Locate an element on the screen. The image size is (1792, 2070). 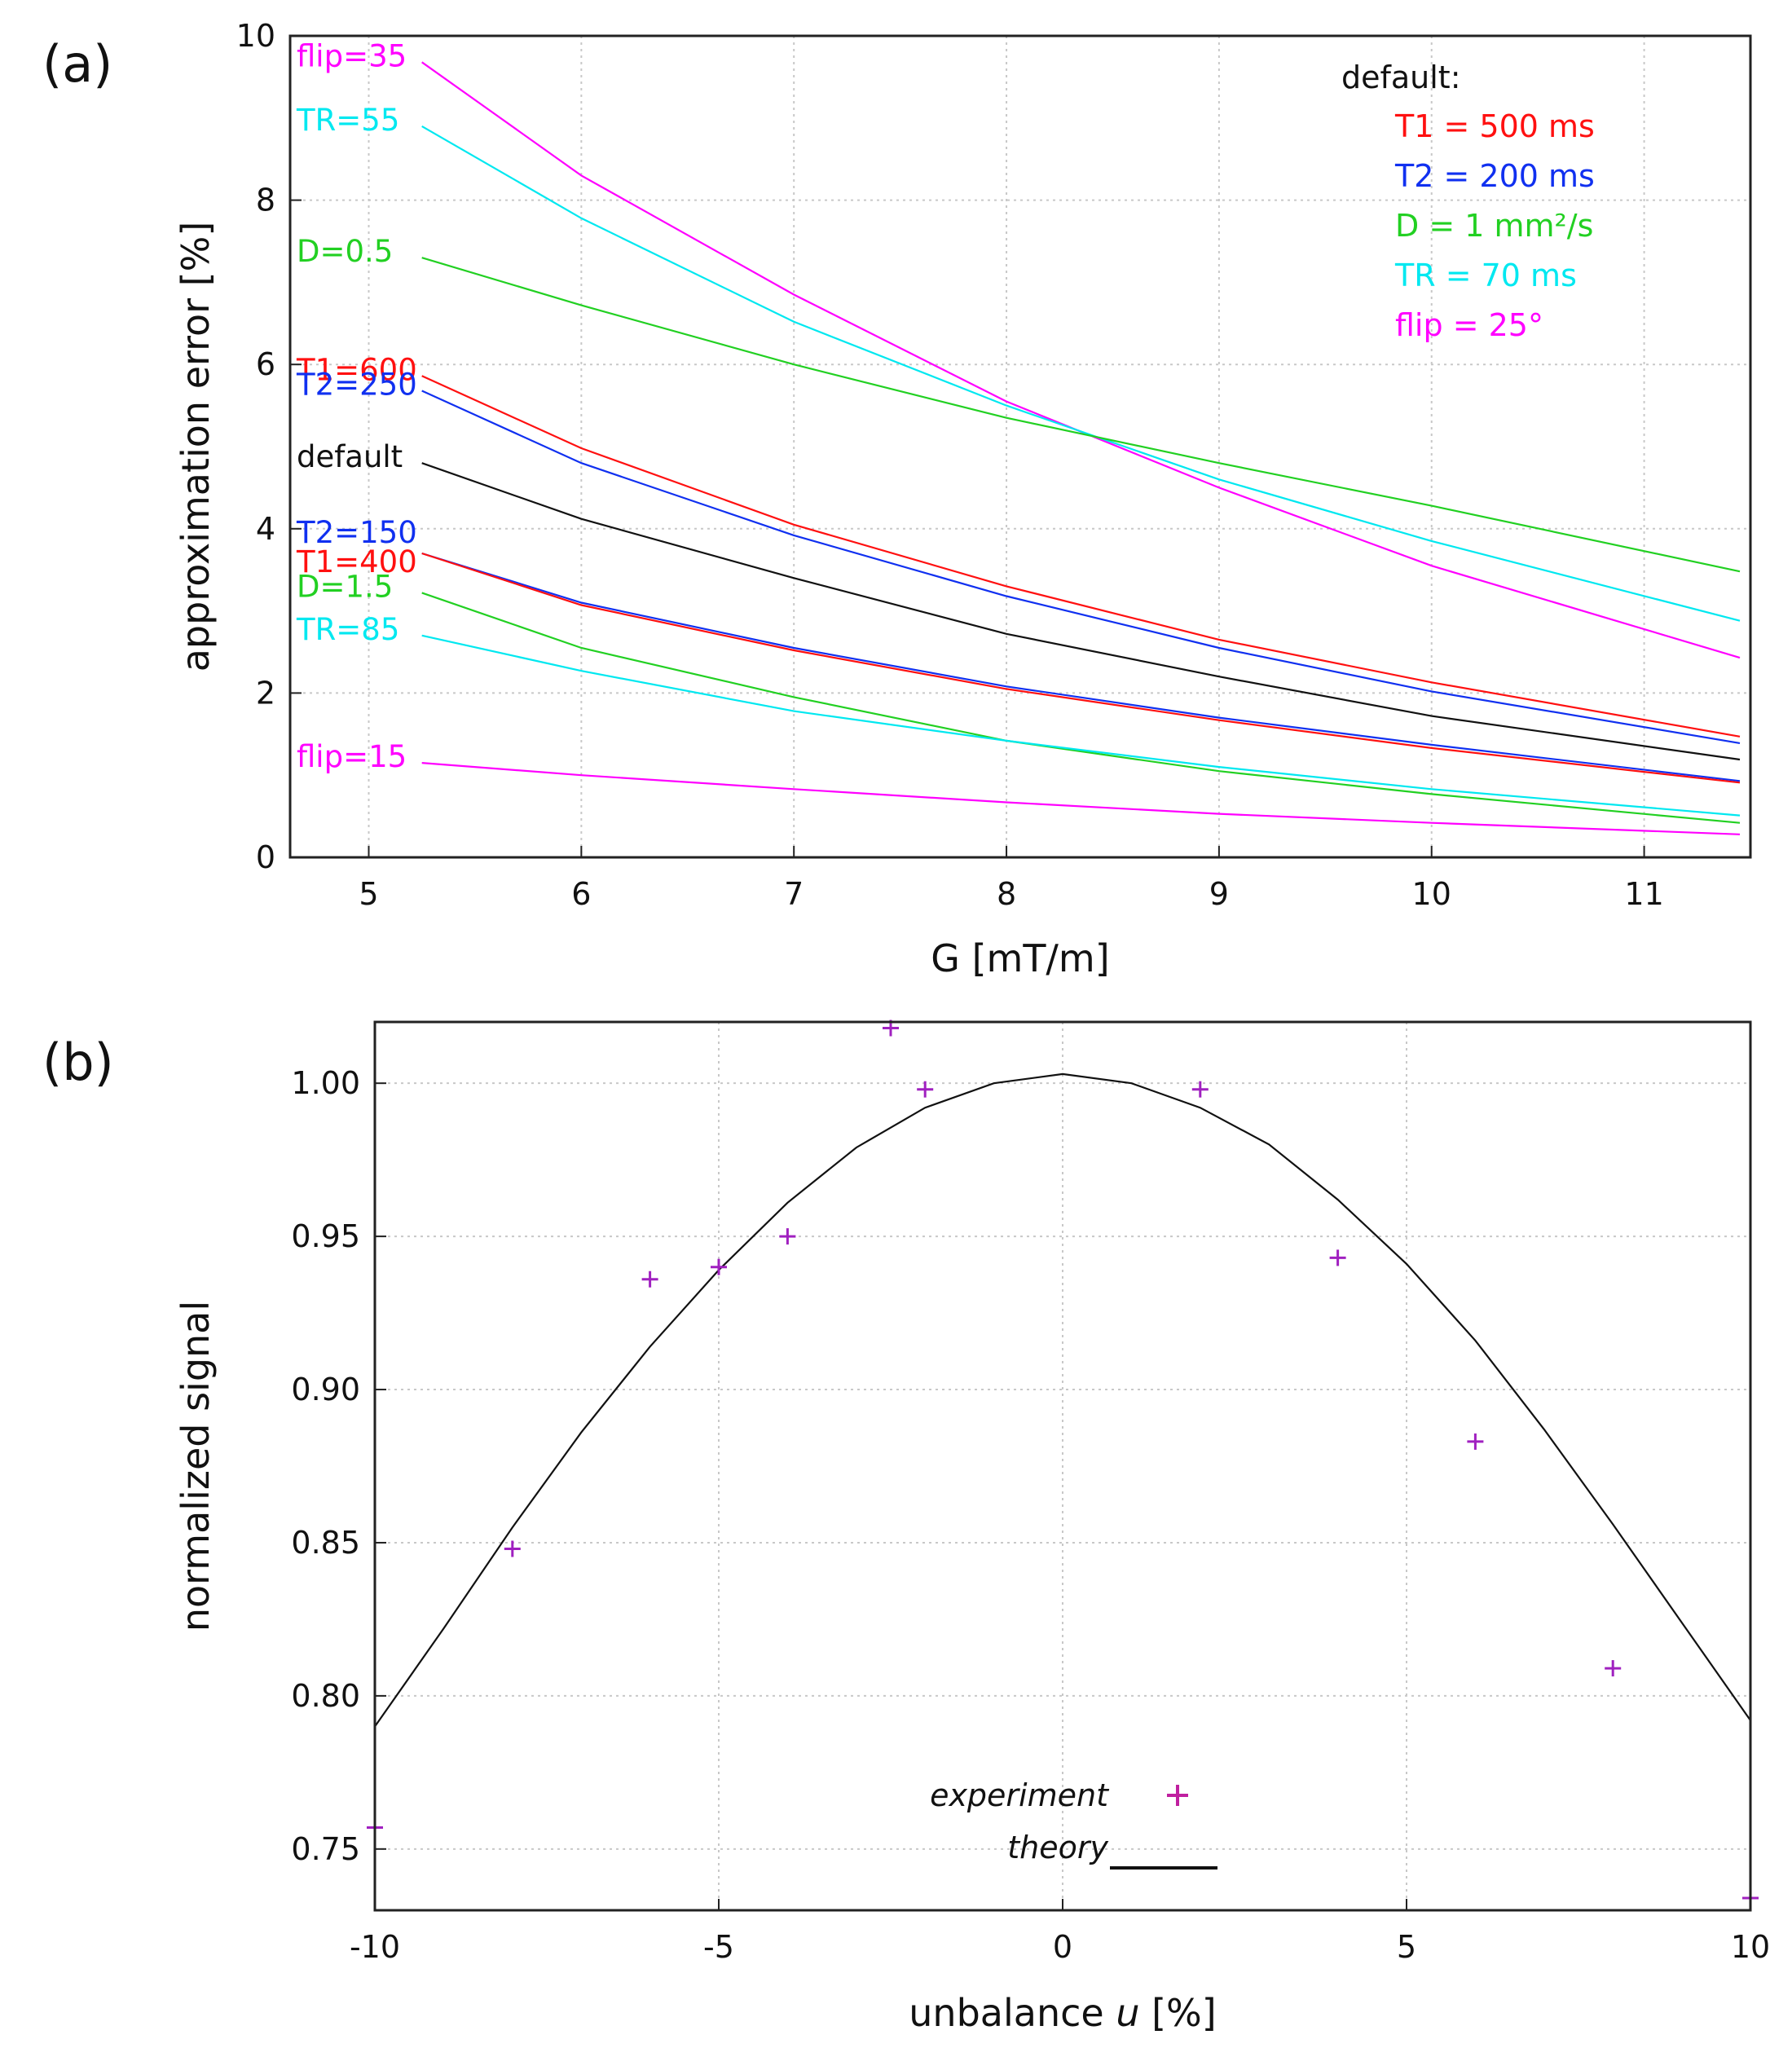
series-label: default is located at coordinates (350, 456).